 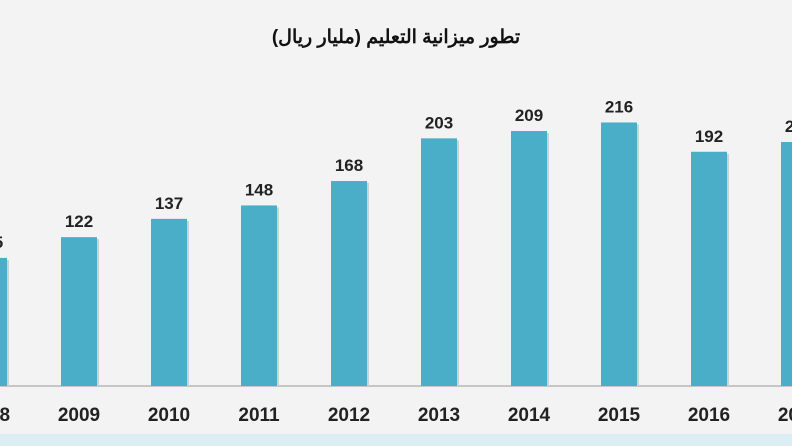 What do you see at coordinates (169, 203) in the screenshot?
I see `data-label-2010: 137` at bounding box center [169, 203].